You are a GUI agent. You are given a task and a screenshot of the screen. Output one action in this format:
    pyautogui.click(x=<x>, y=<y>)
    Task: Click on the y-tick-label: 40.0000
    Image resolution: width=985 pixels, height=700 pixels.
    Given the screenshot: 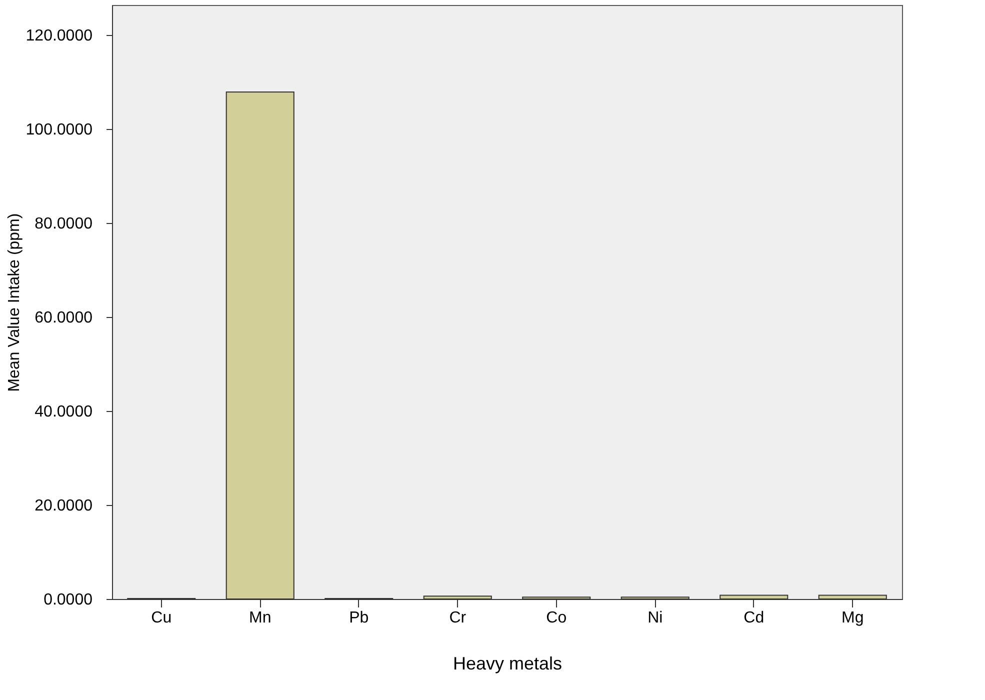 What is the action you would take?
    pyautogui.click(x=63, y=412)
    